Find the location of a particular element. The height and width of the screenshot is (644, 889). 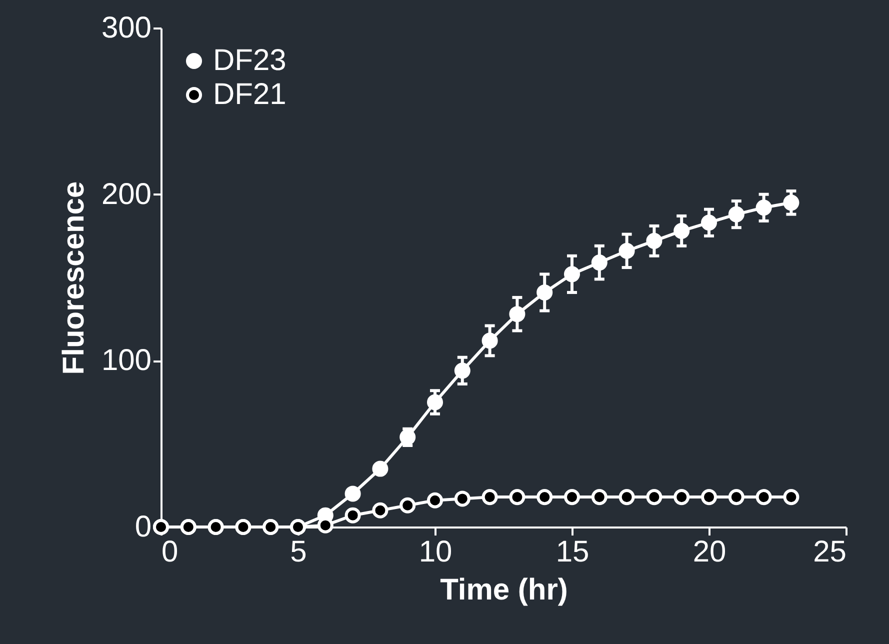

x-tick-label: 15 is located at coordinates (573, 552).